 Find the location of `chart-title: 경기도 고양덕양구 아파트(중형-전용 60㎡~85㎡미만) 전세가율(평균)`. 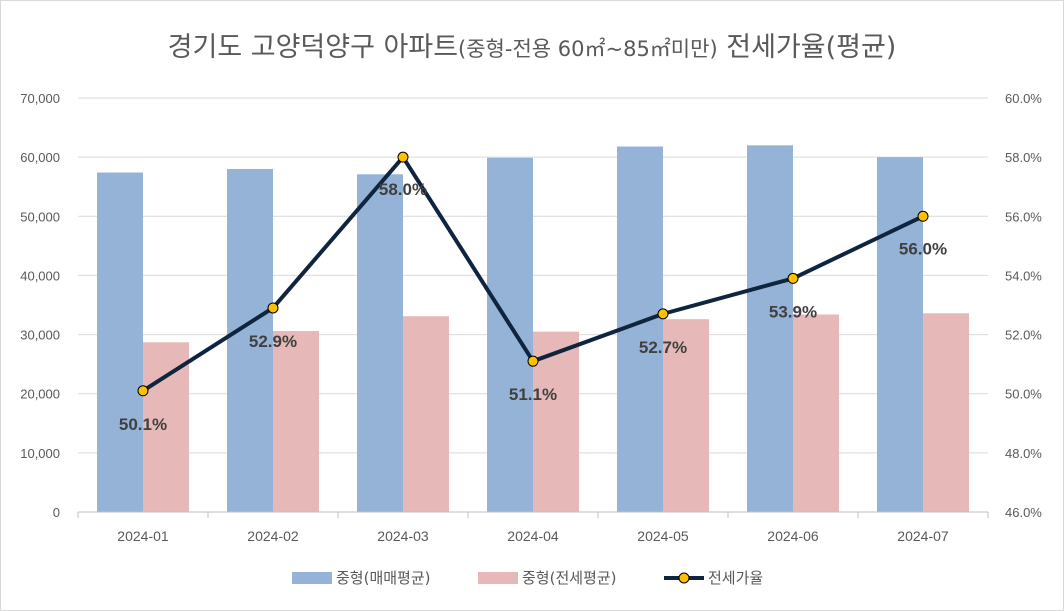

chart-title: 경기도 고양덕양구 아파트(중형-전용 60㎡~85㎡미만) 전세가율(평균) is located at coordinates (532, 47).